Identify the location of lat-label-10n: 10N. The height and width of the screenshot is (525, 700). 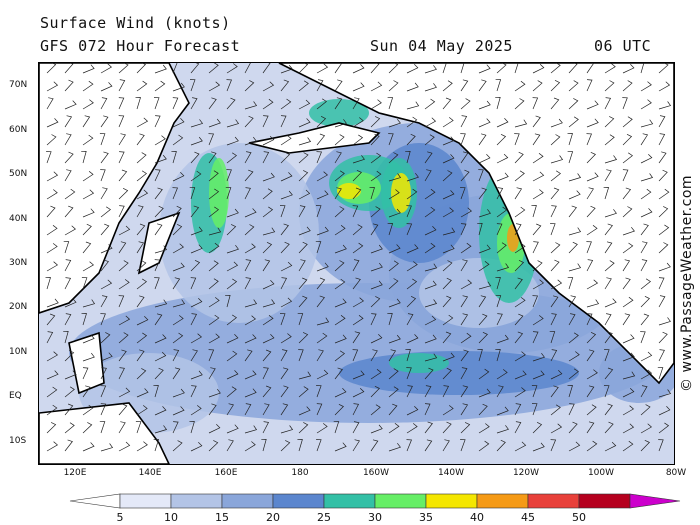
(18, 352).